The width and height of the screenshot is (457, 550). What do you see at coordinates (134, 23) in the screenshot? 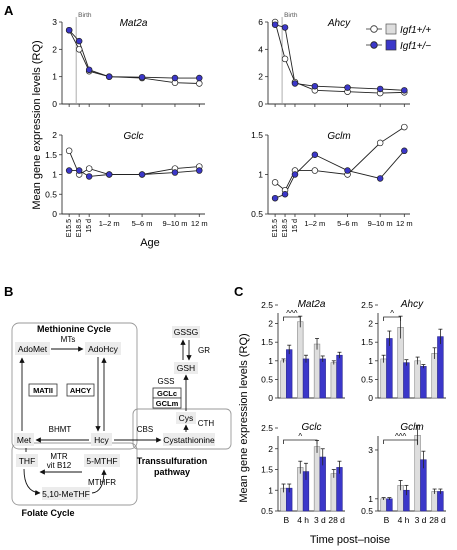
I see `chart-1-title: Mat2a` at bounding box center [134, 23].